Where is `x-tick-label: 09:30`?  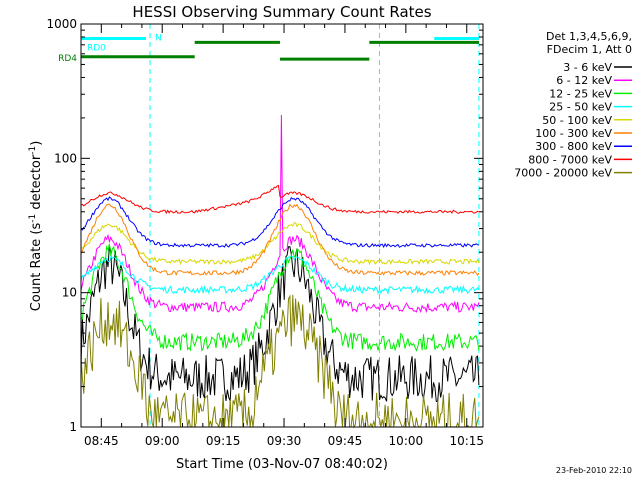
x-tick-label: 09:30 is located at coordinates (284, 441).